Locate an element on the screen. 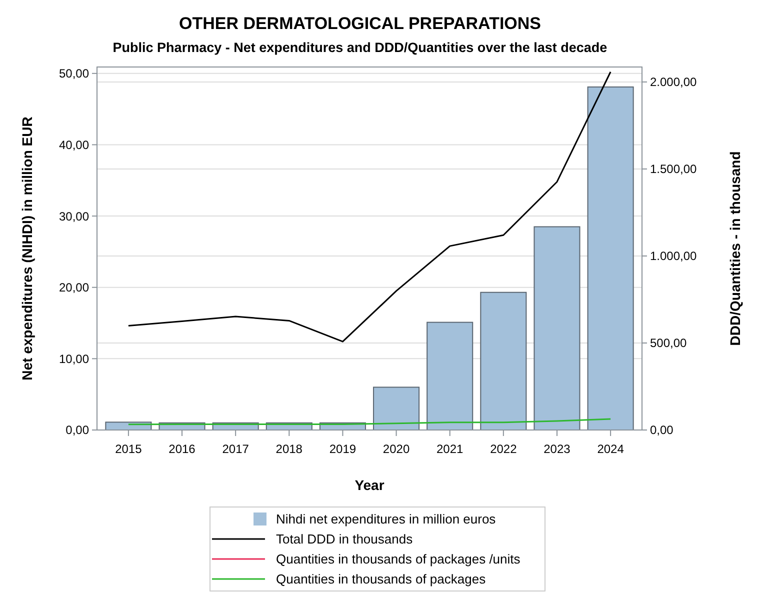  legend-label: Quantities in thousands of packages /units is located at coordinates (398, 559).